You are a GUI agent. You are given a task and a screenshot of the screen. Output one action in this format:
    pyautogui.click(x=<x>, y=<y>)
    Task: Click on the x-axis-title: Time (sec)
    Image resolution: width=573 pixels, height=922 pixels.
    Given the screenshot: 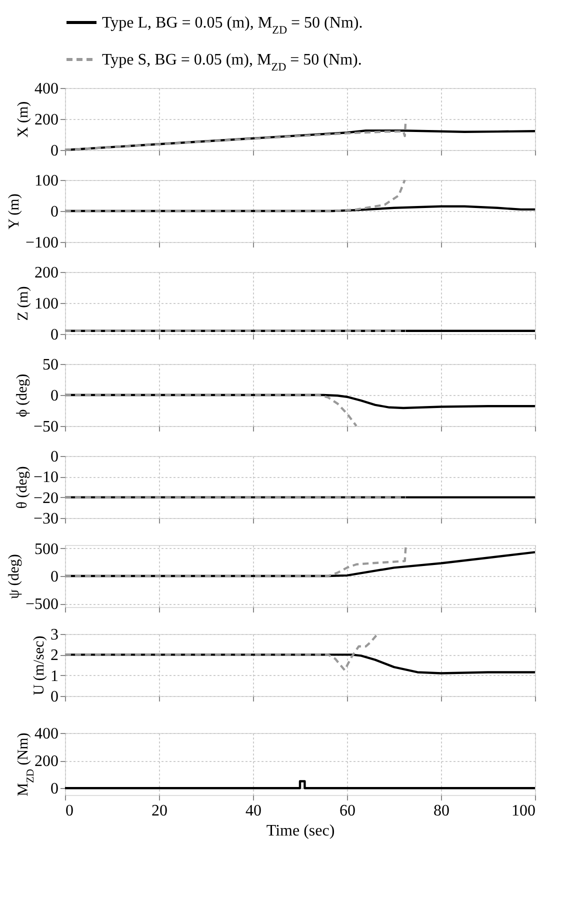 What is the action you would take?
    pyautogui.click(x=300, y=831)
    